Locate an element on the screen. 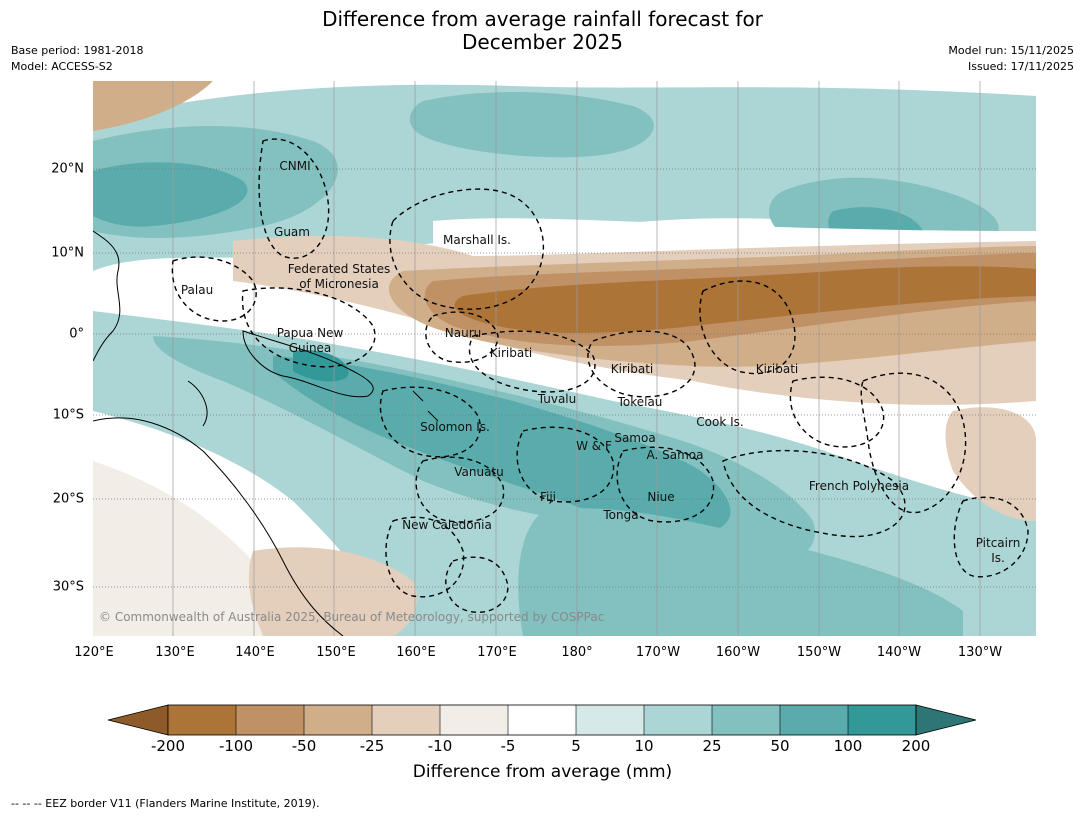 The width and height of the screenshot is (1085, 816). lon-tick-130w: 130°W is located at coordinates (980, 652).